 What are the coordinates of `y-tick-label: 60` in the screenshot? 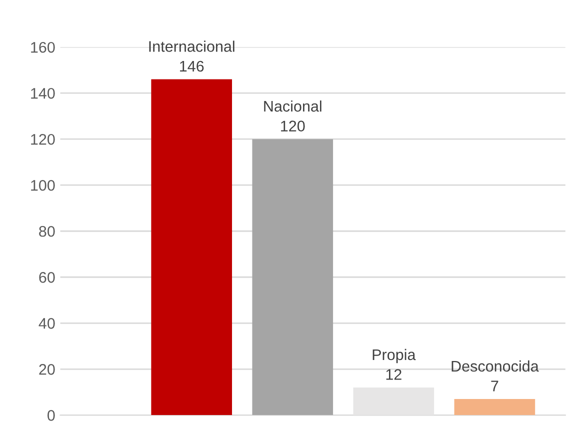 It's located at (47, 277).